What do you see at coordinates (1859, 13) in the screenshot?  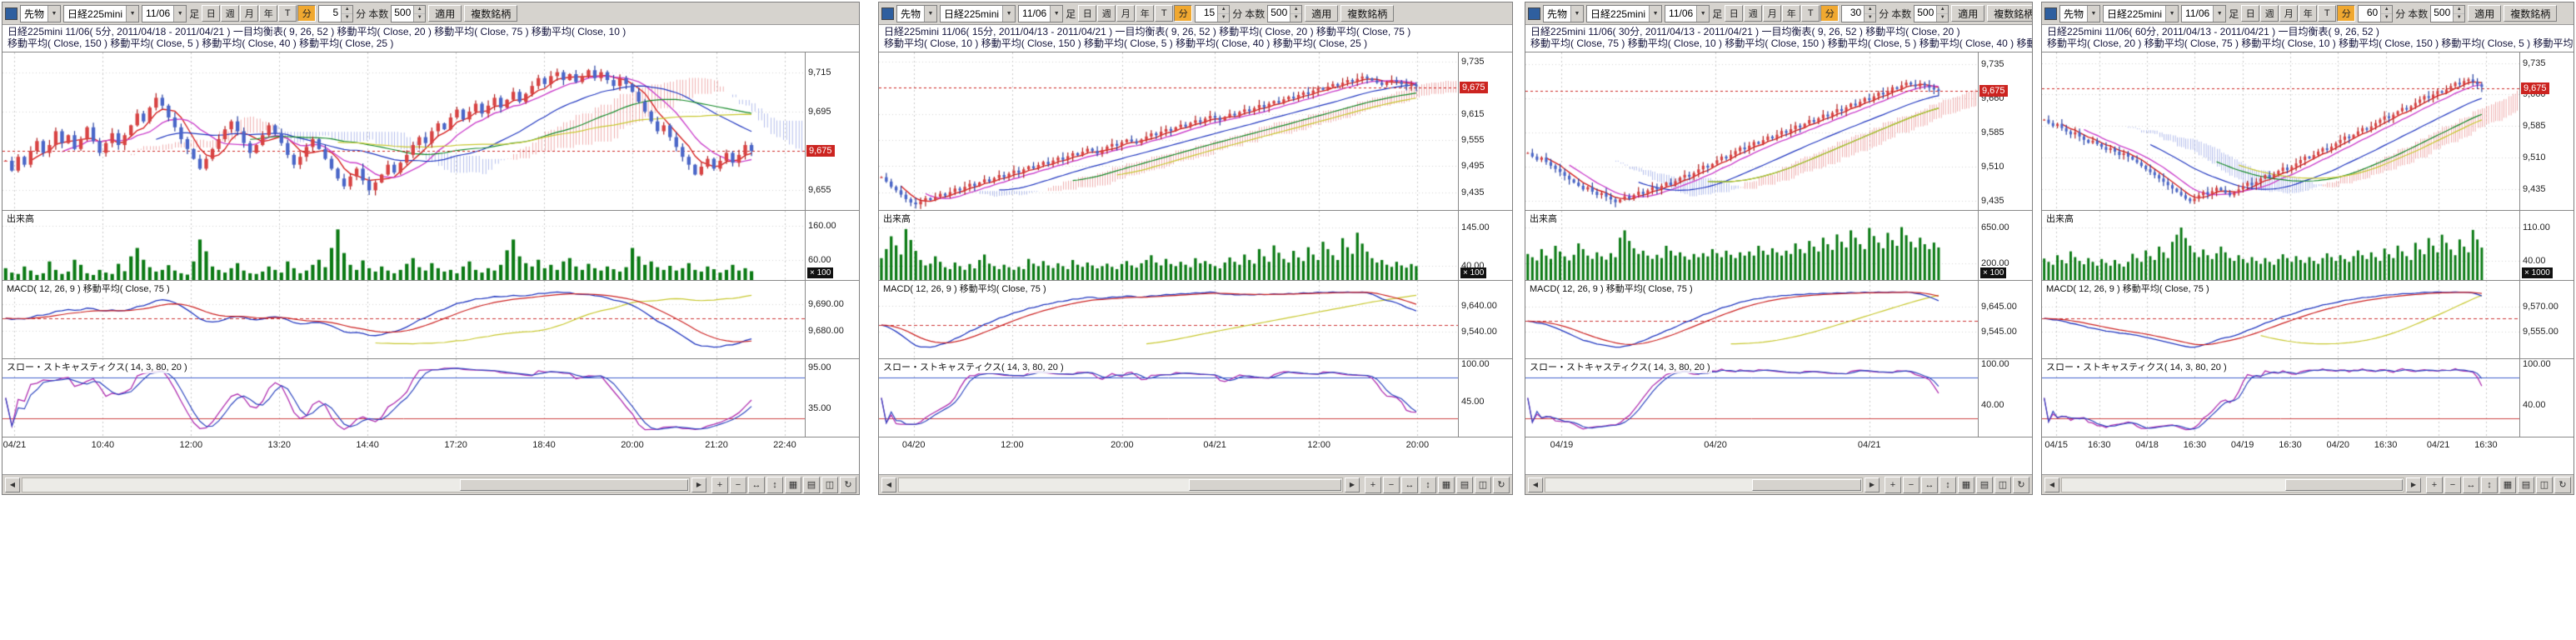 I see `interval-input: 30 ▲ ▼` at bounding box center [1859, 13].